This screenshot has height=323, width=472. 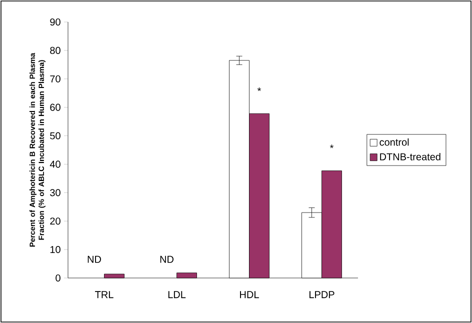 I want to click on y-tick-label: 0, so click(x=58, y=278).